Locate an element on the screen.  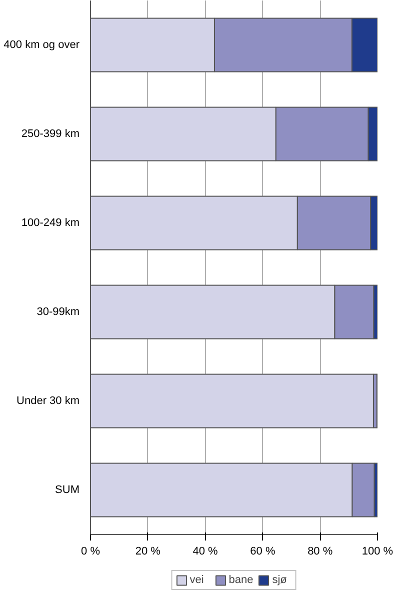
legend-label: sjø is located at coordinates (280, 580).